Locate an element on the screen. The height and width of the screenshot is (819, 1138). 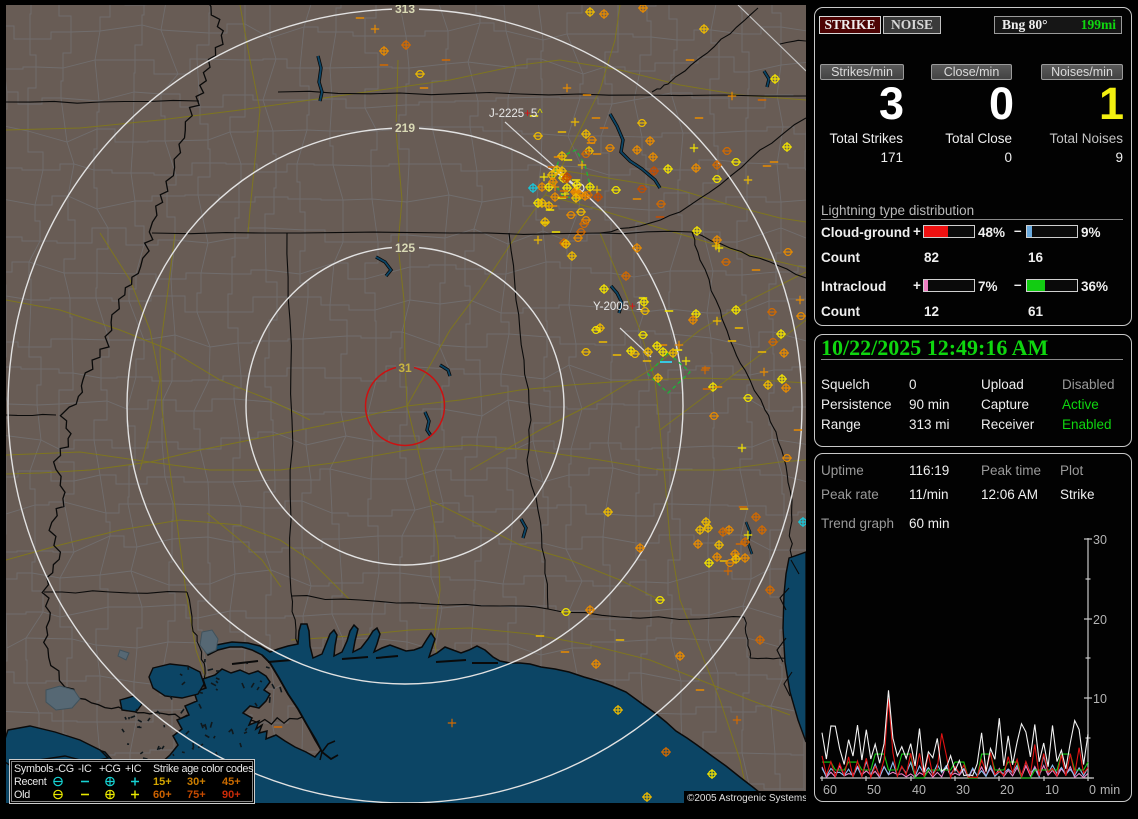
svg-text: 0 is located at coordinates (1092, 790).